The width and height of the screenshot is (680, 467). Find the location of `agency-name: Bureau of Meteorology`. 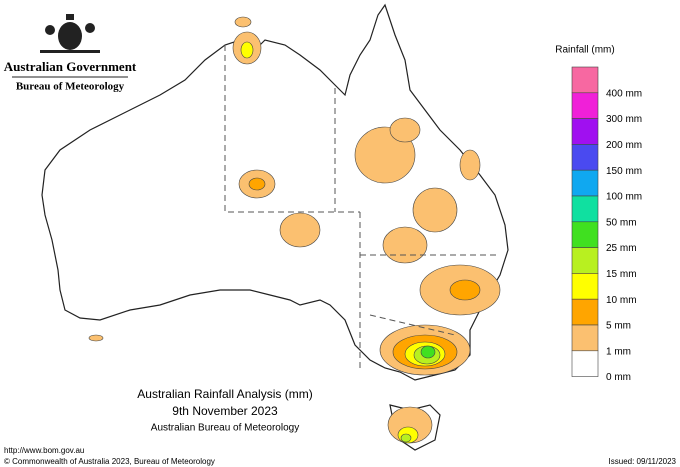

agency-name: Bureau of Meteorology is located at coordinates (70, 87).